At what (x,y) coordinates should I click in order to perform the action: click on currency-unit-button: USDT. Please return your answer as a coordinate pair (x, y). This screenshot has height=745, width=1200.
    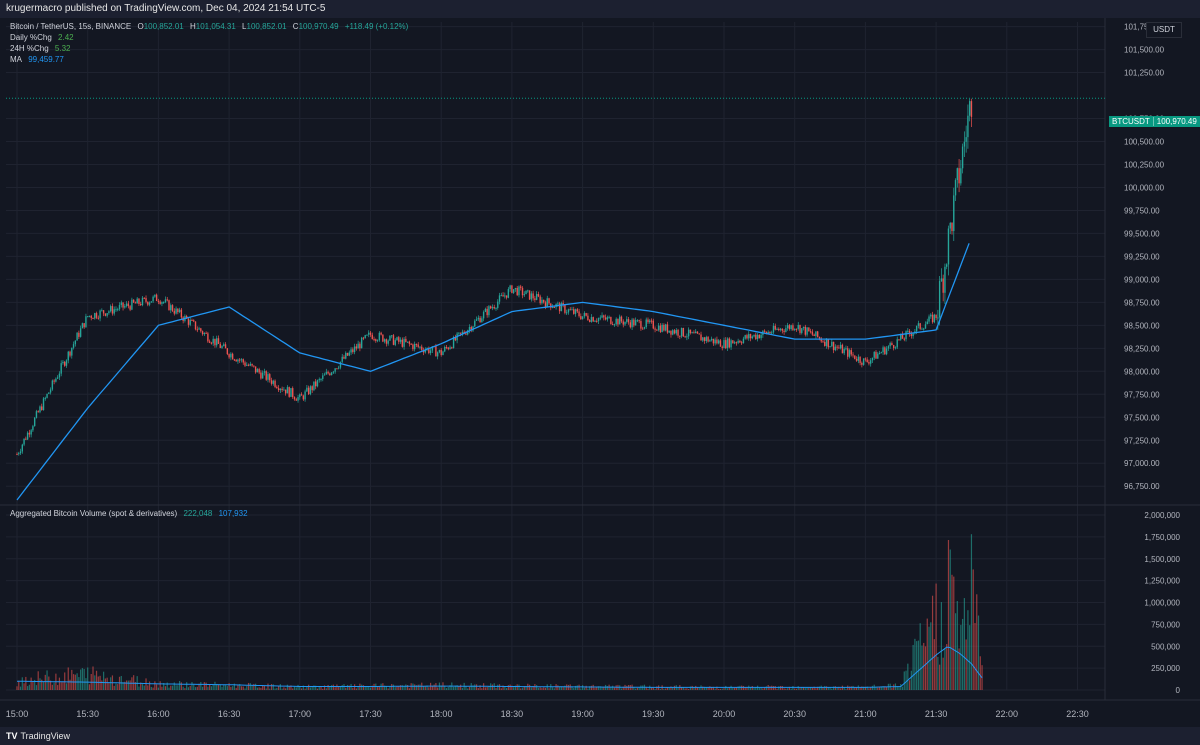
    Looking at the image, I should click on (1164, 30).